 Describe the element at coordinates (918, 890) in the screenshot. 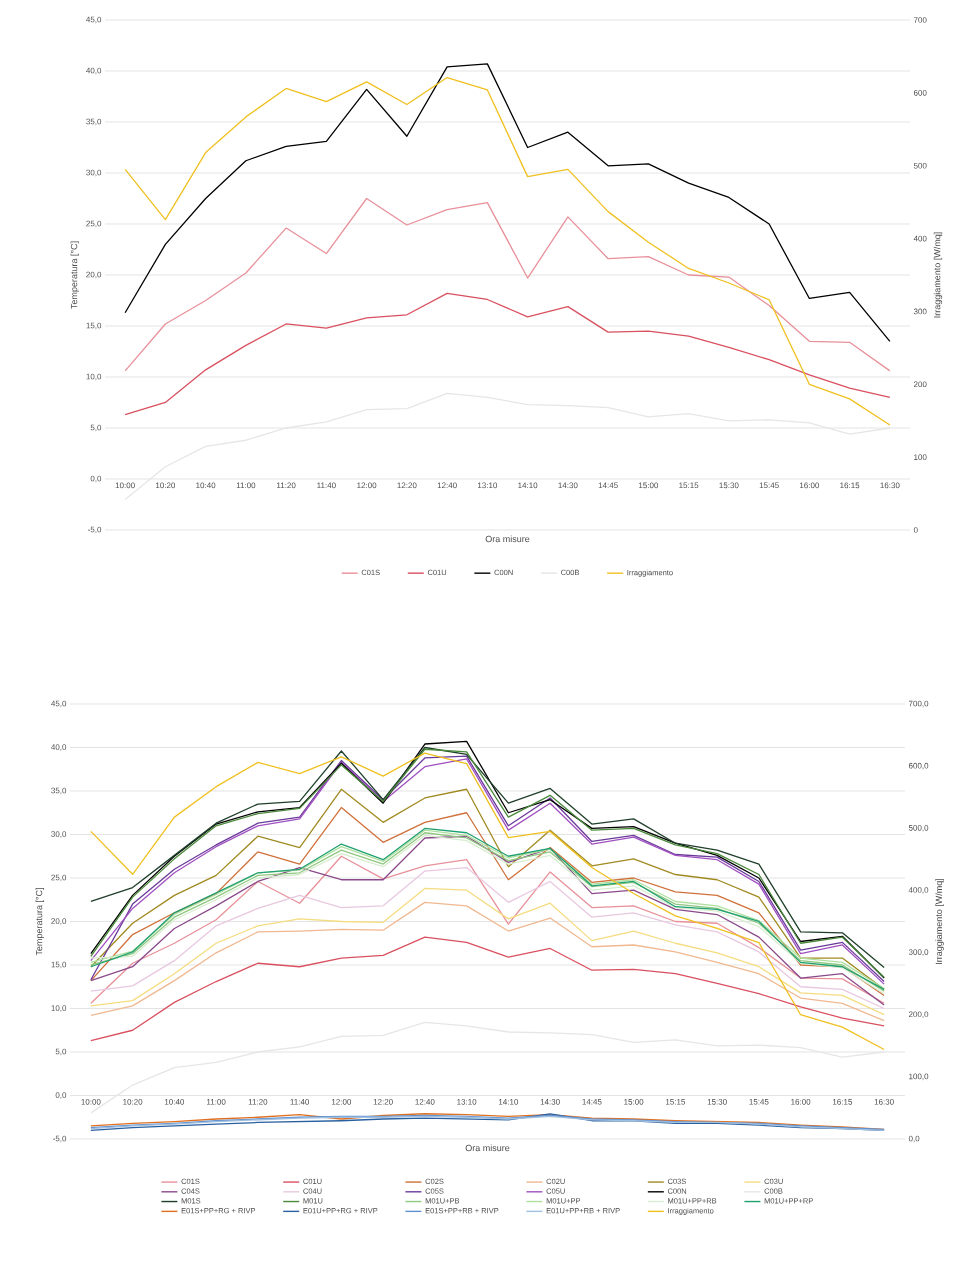

I see `y2-tick-label: 400,0` at that location.